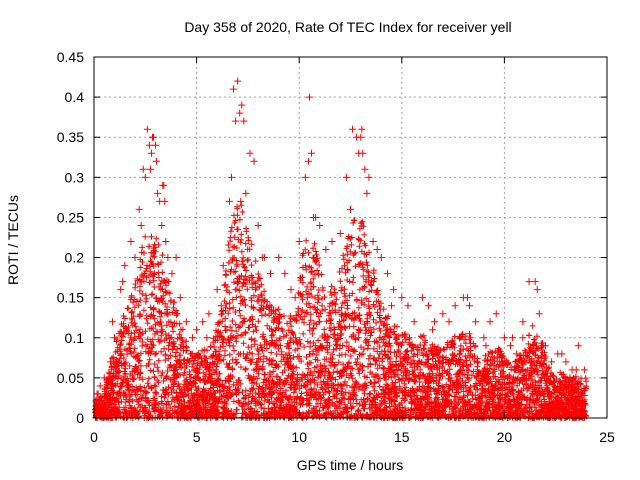  What do you see at coordinates (607, 437) in the screenshot?
I see `x-tick-label: 25` at bounding box center [607, 437].